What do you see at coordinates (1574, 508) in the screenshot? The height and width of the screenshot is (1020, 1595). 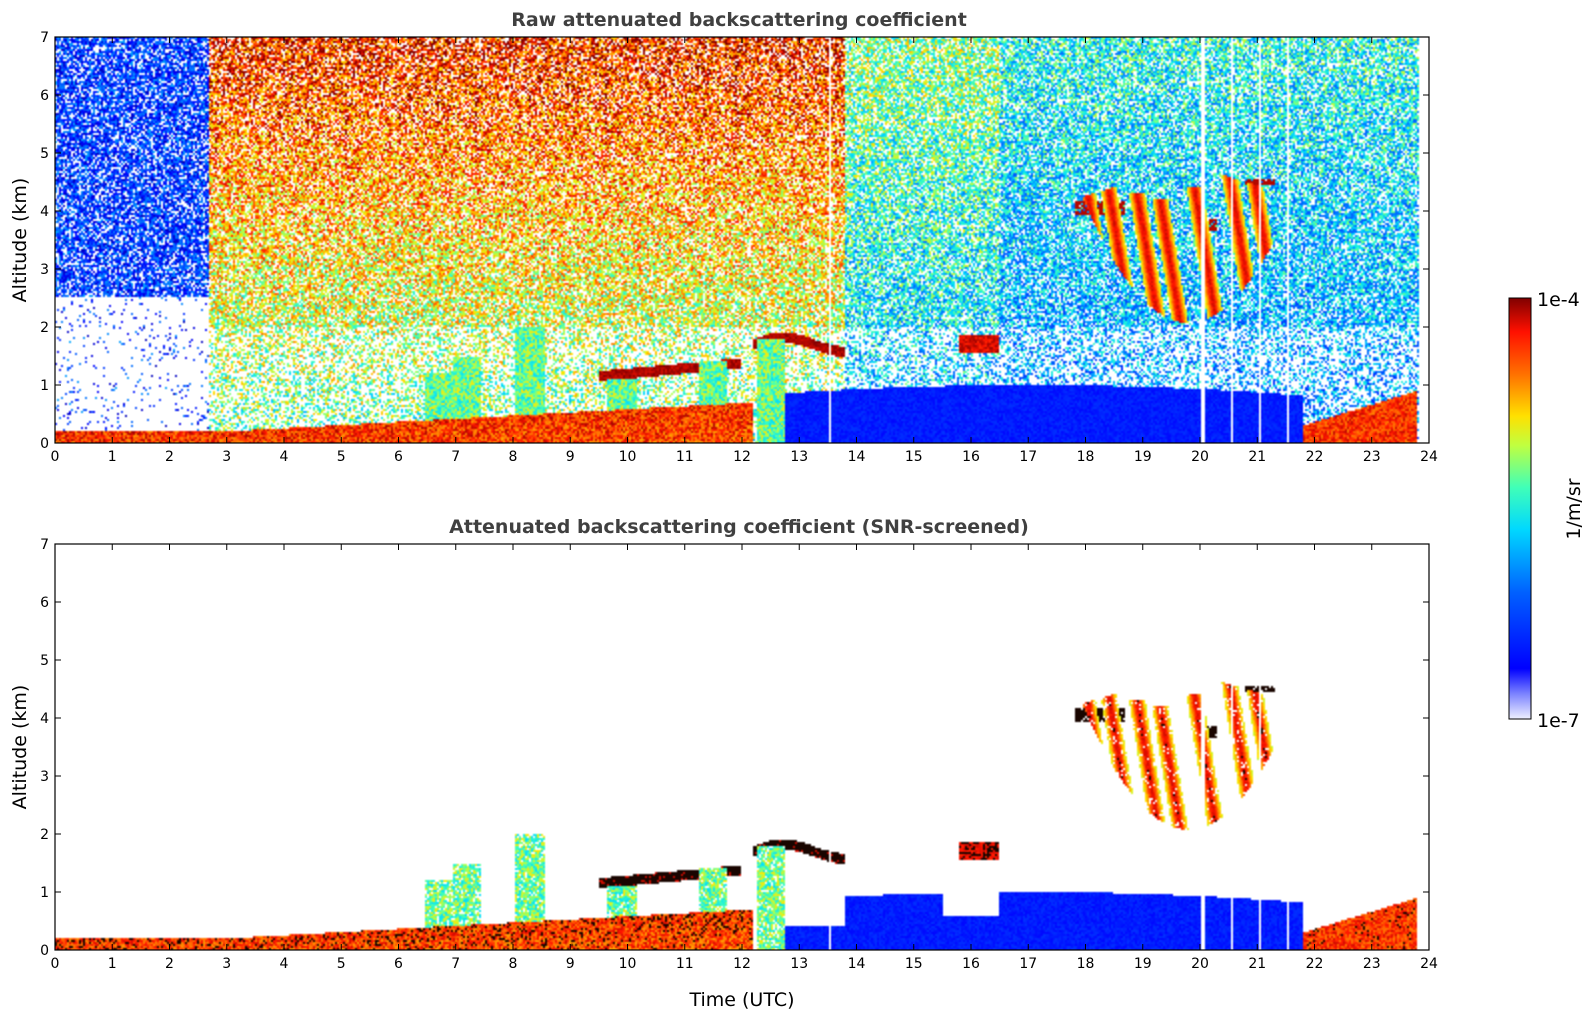 I see `colorbar-units-label: 1/m/sr` at bounding box center [1574, 508].